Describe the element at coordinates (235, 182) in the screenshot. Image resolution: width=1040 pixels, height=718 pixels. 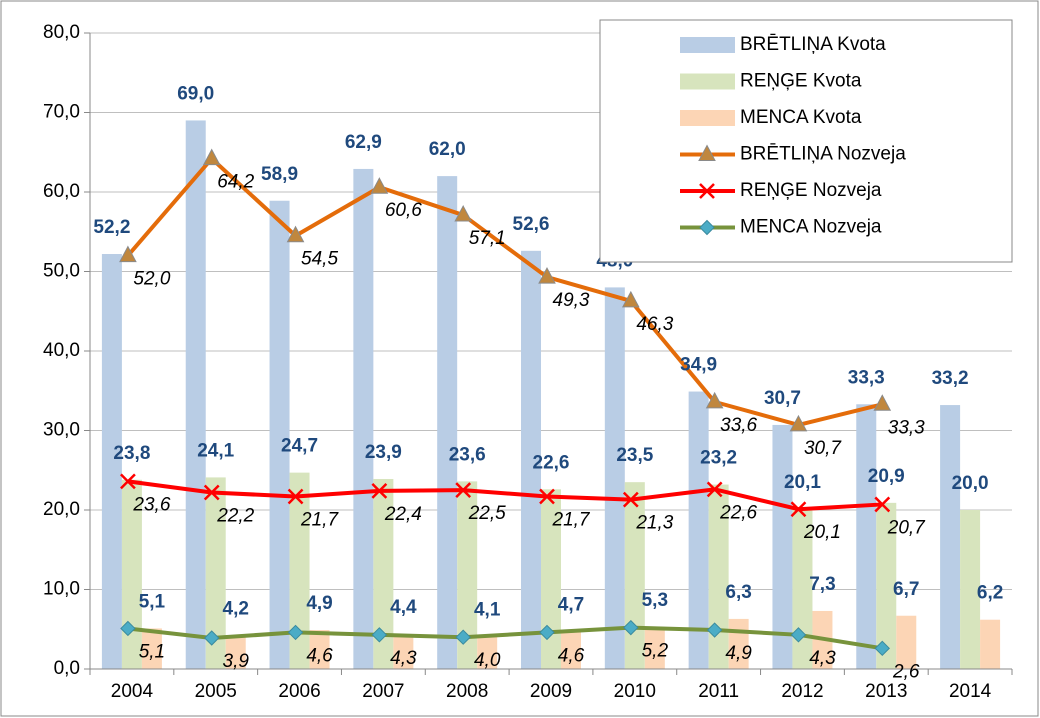
I see `data-label: 64,2` at that location.